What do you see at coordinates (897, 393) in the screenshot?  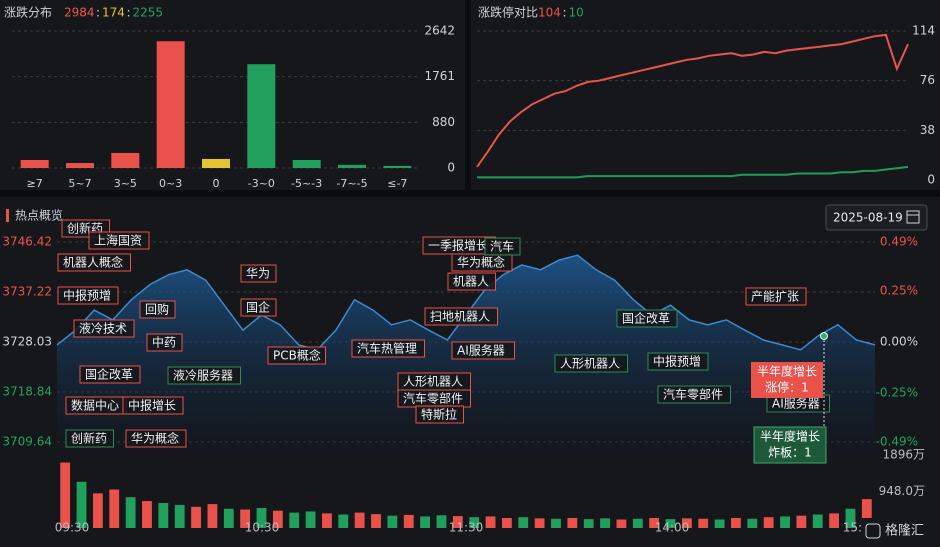 I see `y2-tick-label: -0.25%` at bounding box center [897, 393].